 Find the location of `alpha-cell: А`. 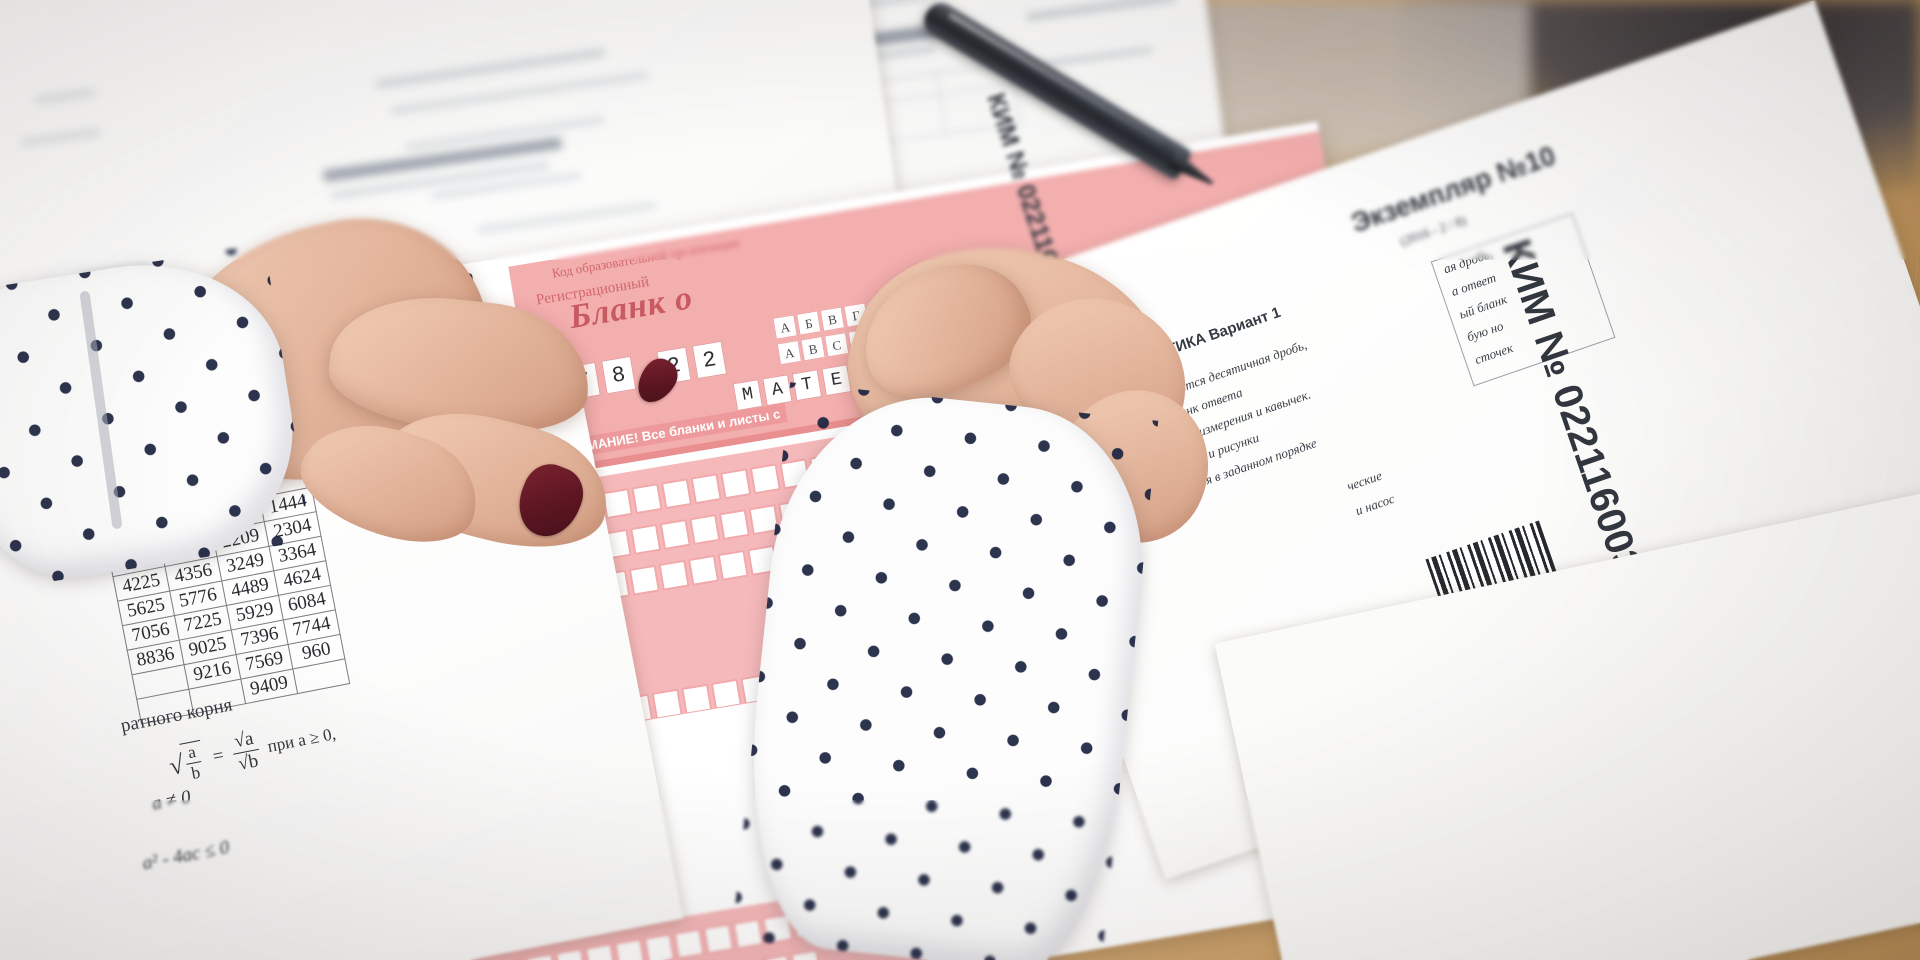

alpha-cell: А is located at coordinates (785, 327).